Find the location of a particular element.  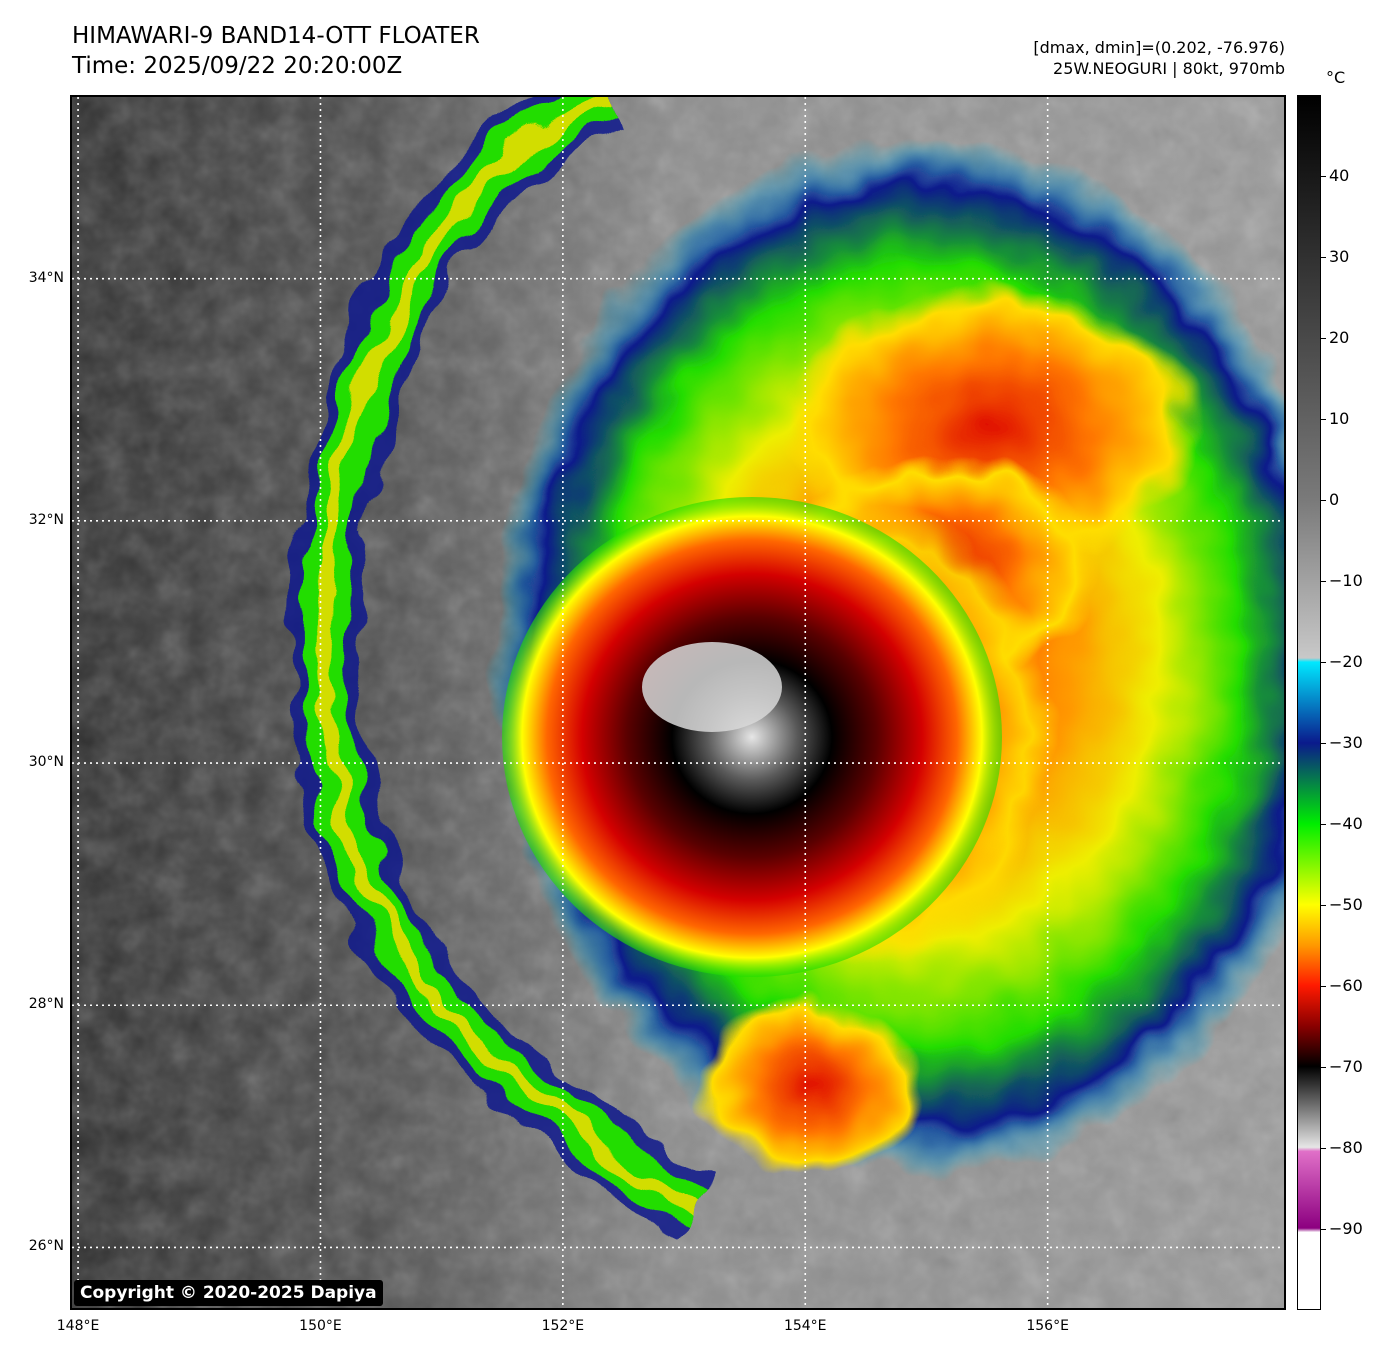

colorbar-tick-label: 30 is located at coordinates (1339, 256).